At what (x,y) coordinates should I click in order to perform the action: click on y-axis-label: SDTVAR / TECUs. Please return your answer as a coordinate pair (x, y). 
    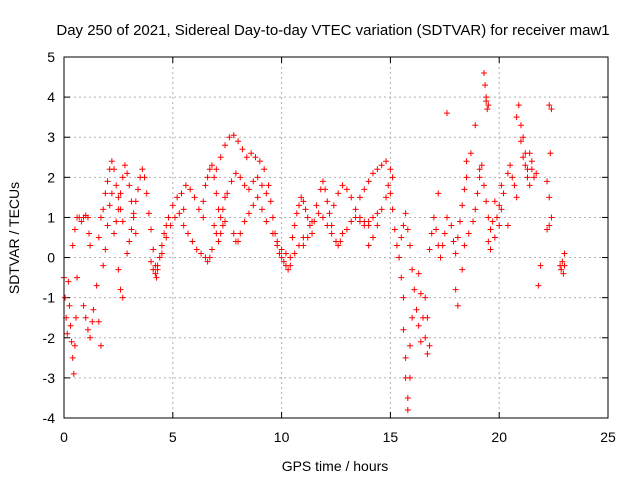
    Looking at the image, I should click on (14, 238).